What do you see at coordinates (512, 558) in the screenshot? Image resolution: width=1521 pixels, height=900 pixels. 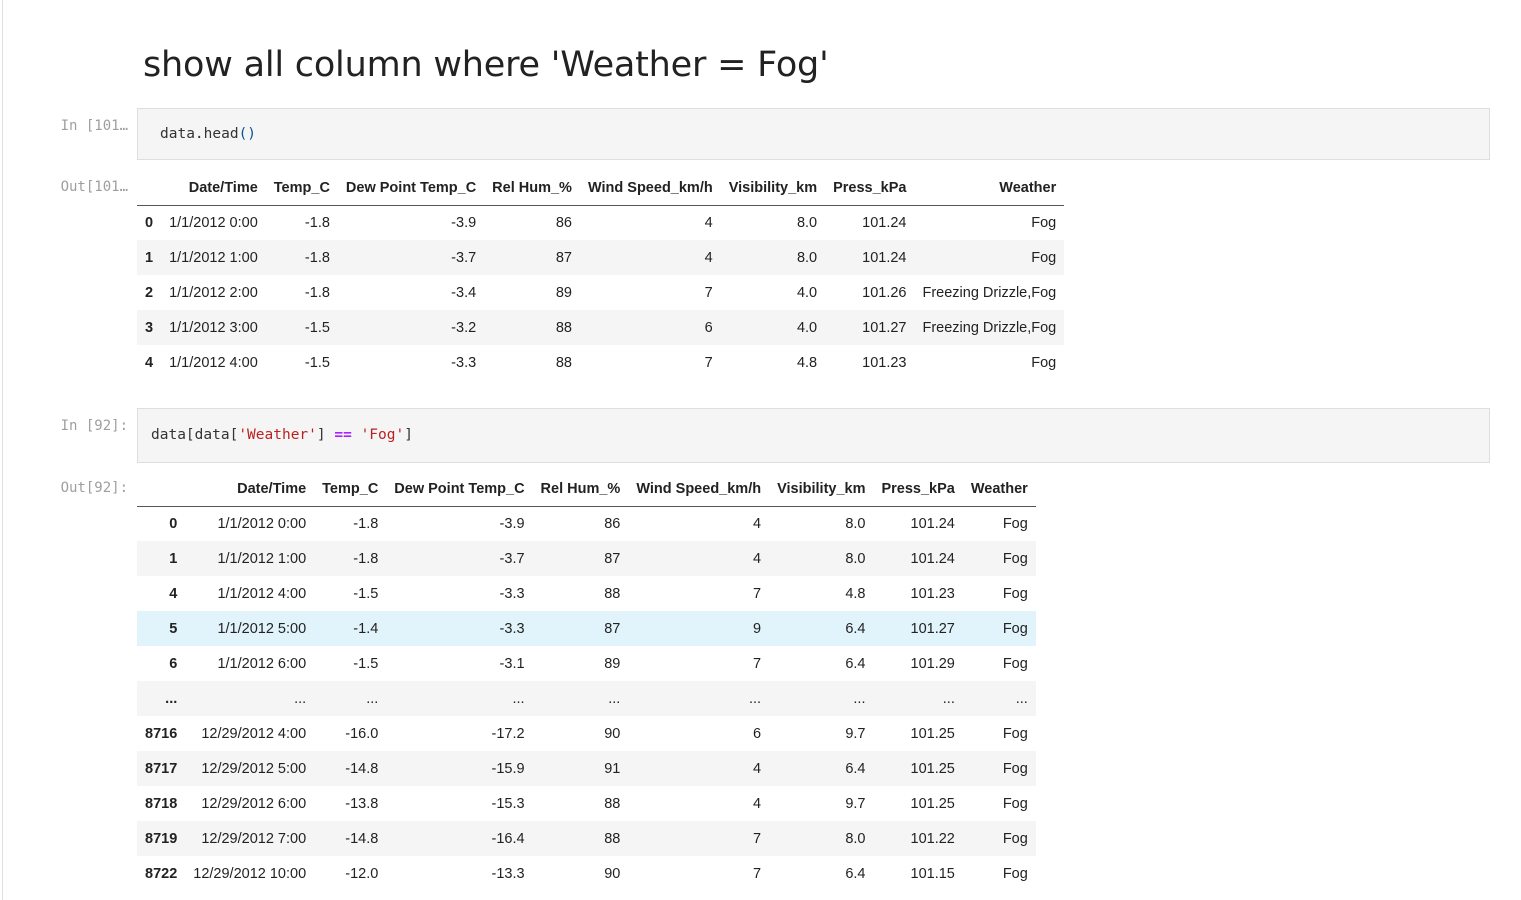 I see `table-cell: -3.7` at bounding box center [512, 558].